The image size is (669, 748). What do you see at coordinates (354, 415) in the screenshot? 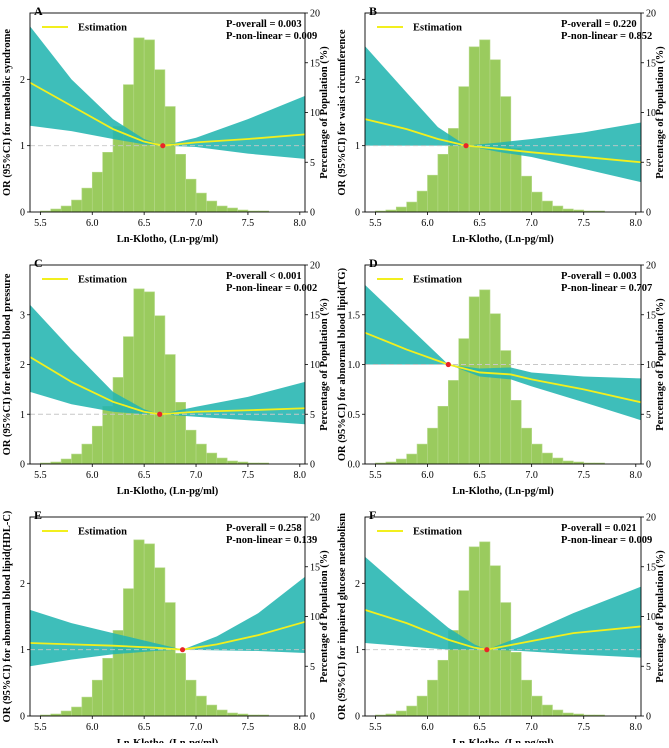
I see `y-tick-label: 0.5` at bounding box center [354, 415].